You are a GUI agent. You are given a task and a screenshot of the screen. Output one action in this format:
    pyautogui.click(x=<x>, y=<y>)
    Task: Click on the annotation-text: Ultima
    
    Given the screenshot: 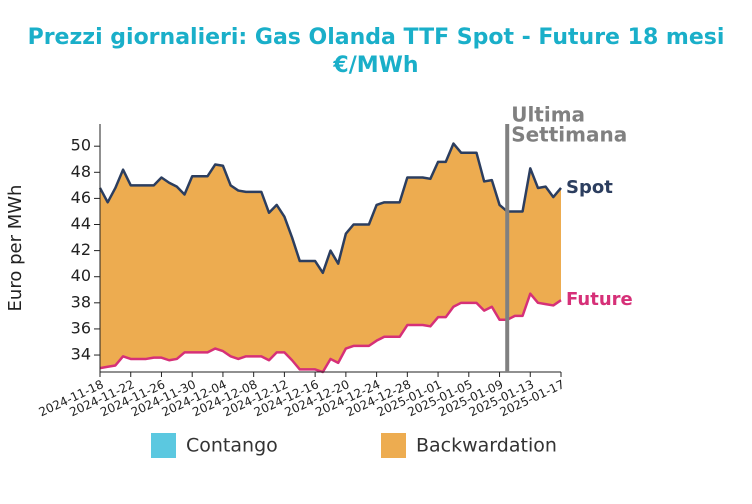 What is the action you would take?
    pyautogui.click(x=548, y=115)
    